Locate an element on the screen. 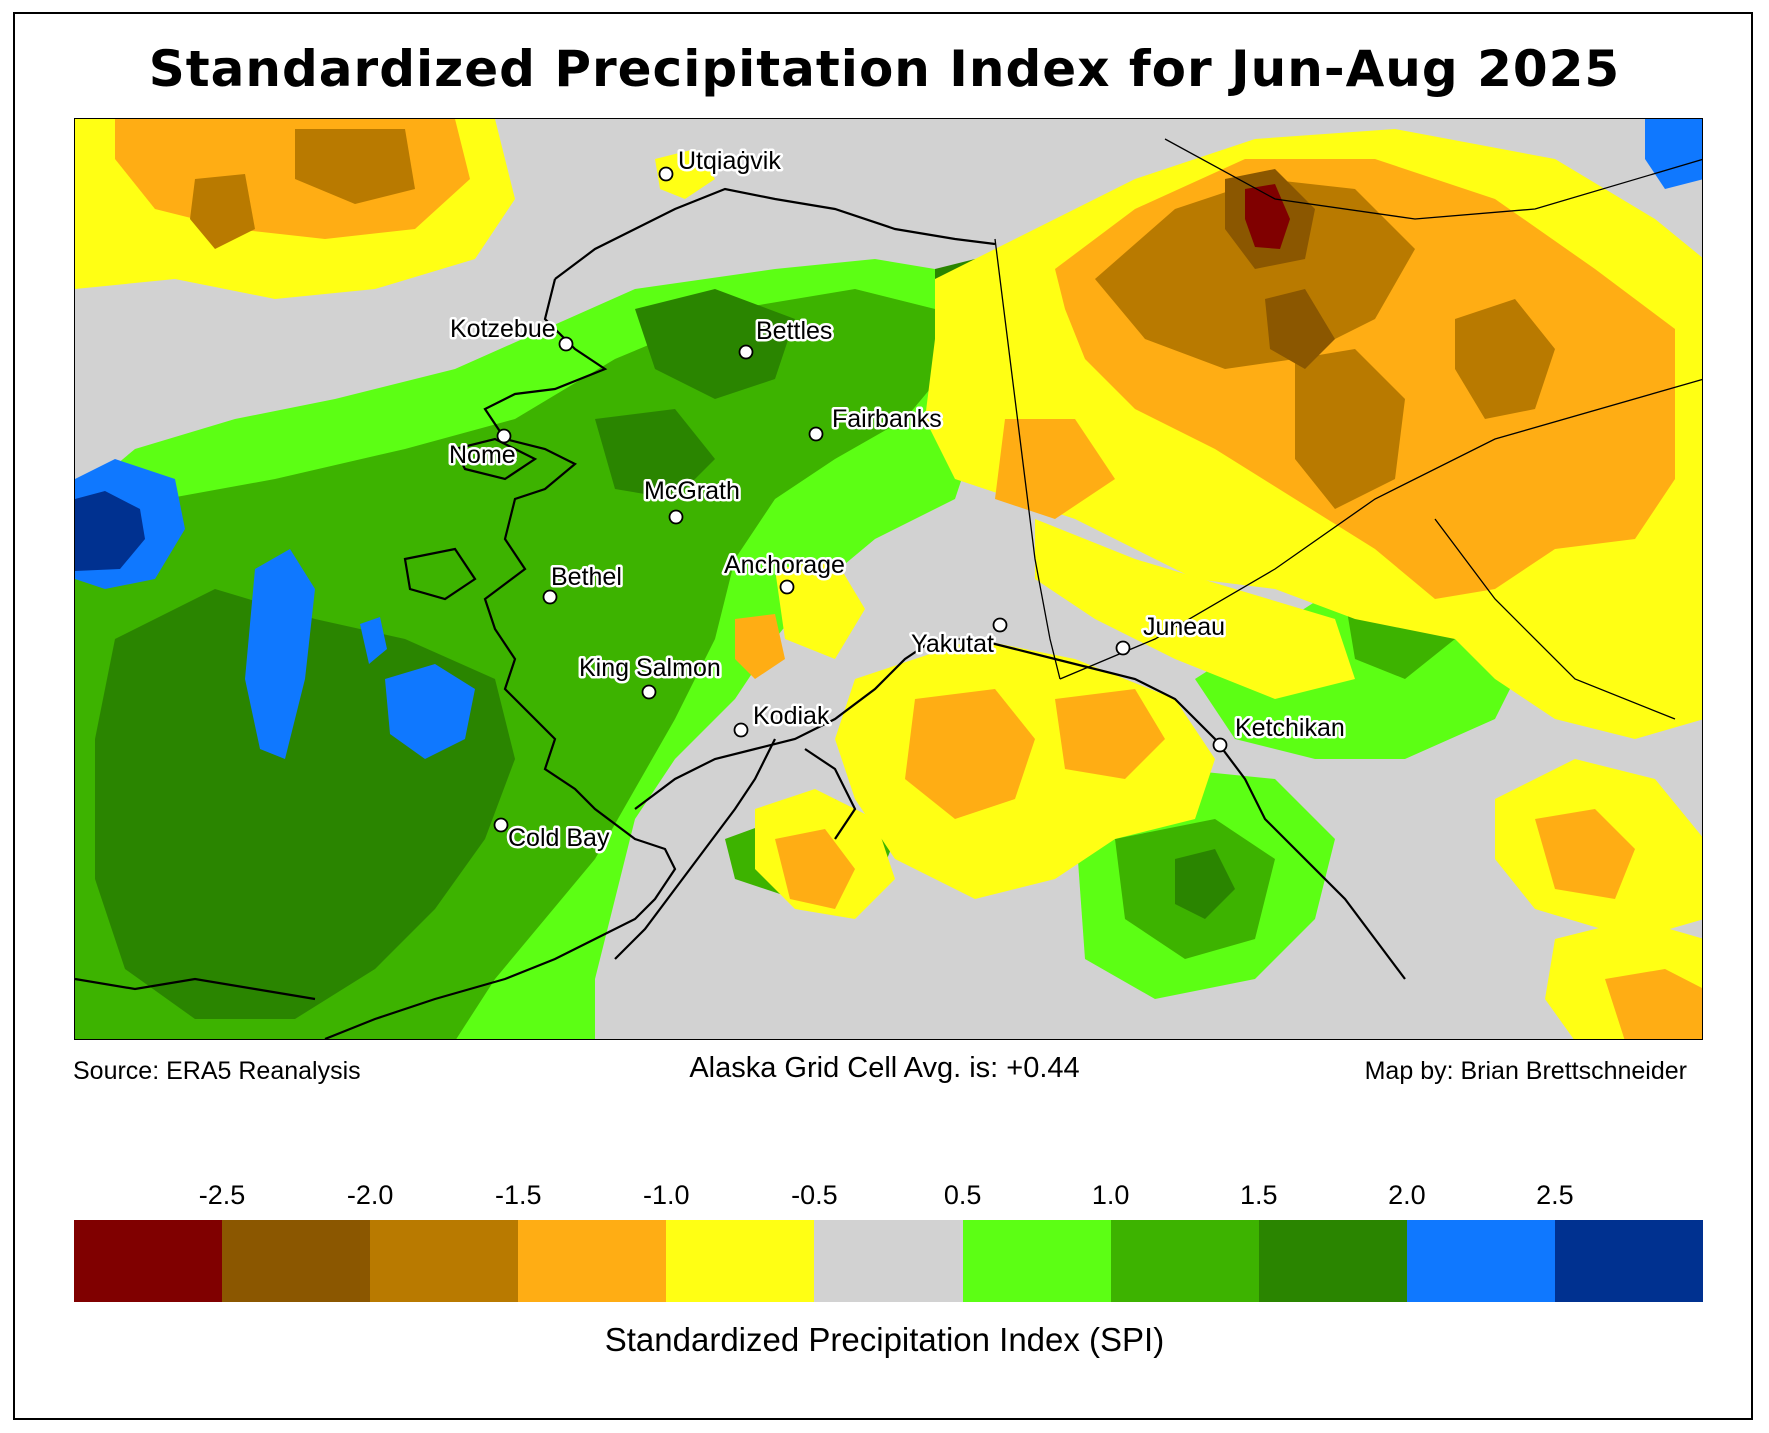  city-label-bethel: Bethel is located at coordinates (586, 577).